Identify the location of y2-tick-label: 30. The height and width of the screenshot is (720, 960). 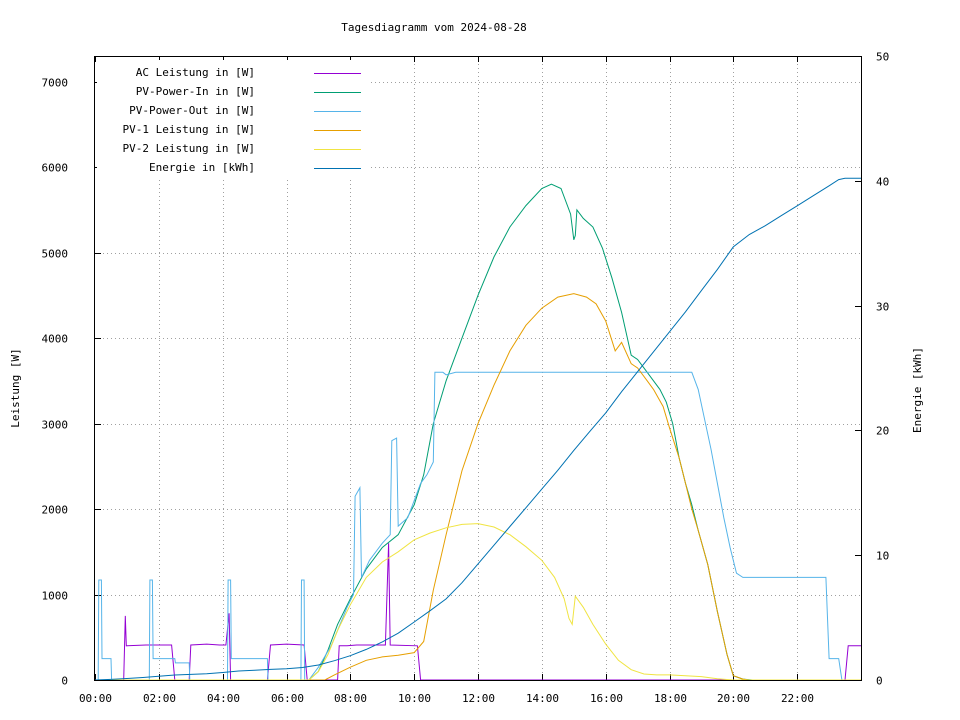
(882, 307).